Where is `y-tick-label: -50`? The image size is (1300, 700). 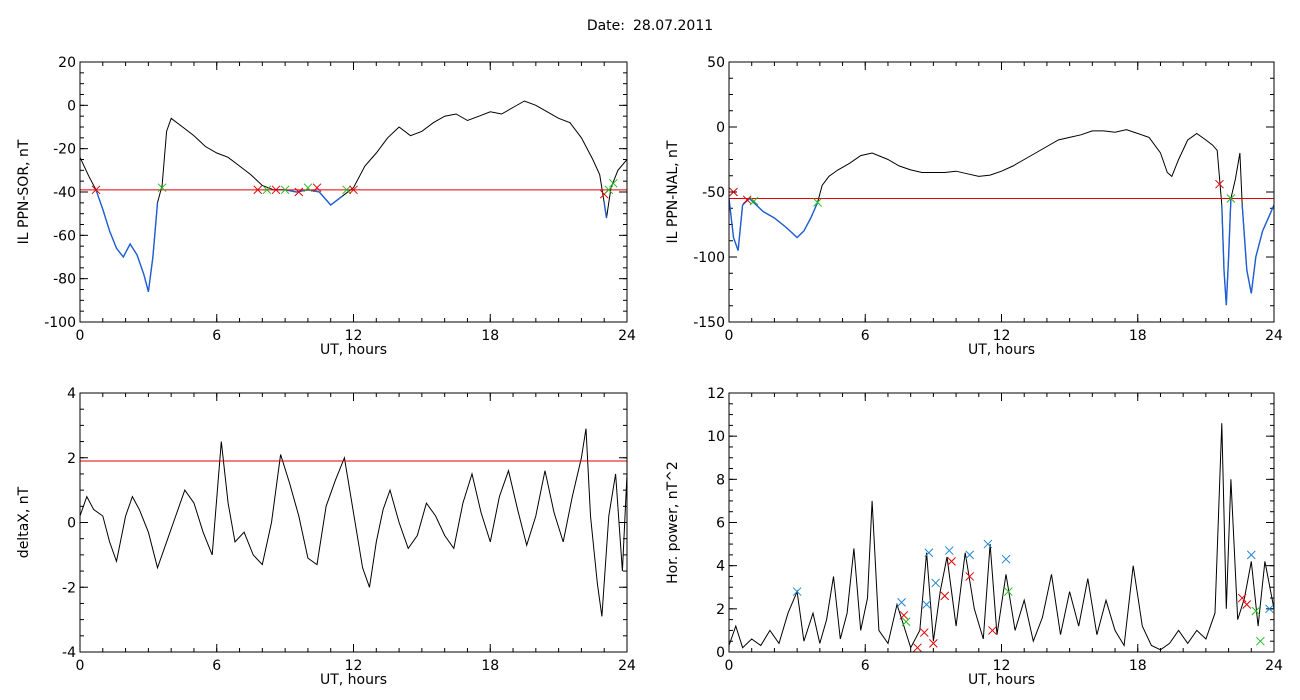 y-tick-label: -50 is located at coordinates (713, 193).